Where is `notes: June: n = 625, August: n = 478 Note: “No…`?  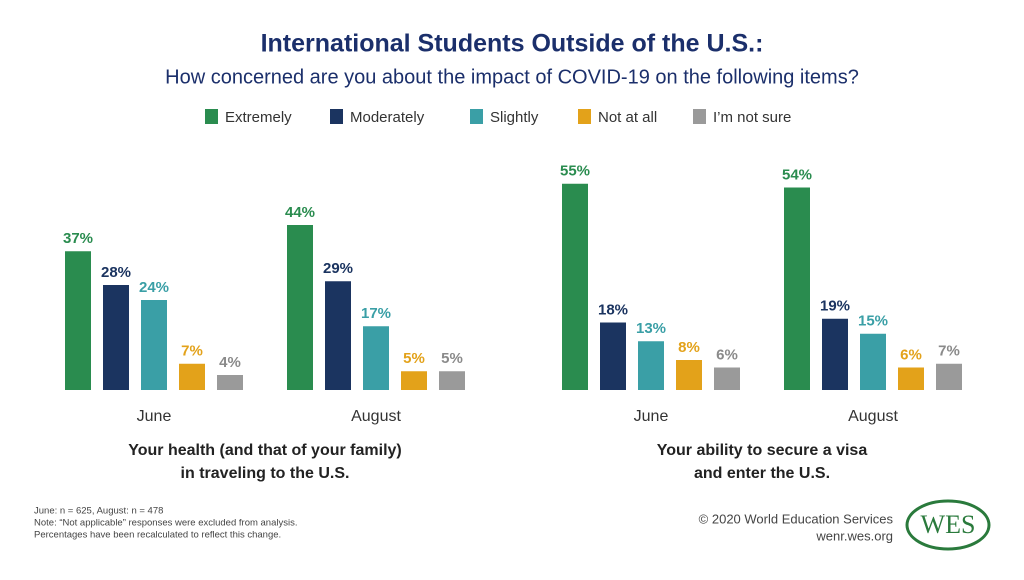
notes: June: n = 625, August: n = 478 Note: “No… is located at coordinates (166, 523).